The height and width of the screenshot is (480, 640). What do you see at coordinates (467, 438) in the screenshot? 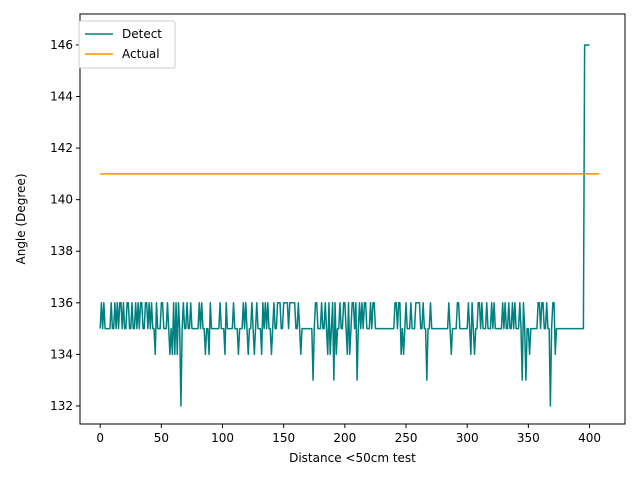
I see `x-tick-label: 300` at bounding box center [467, 438].